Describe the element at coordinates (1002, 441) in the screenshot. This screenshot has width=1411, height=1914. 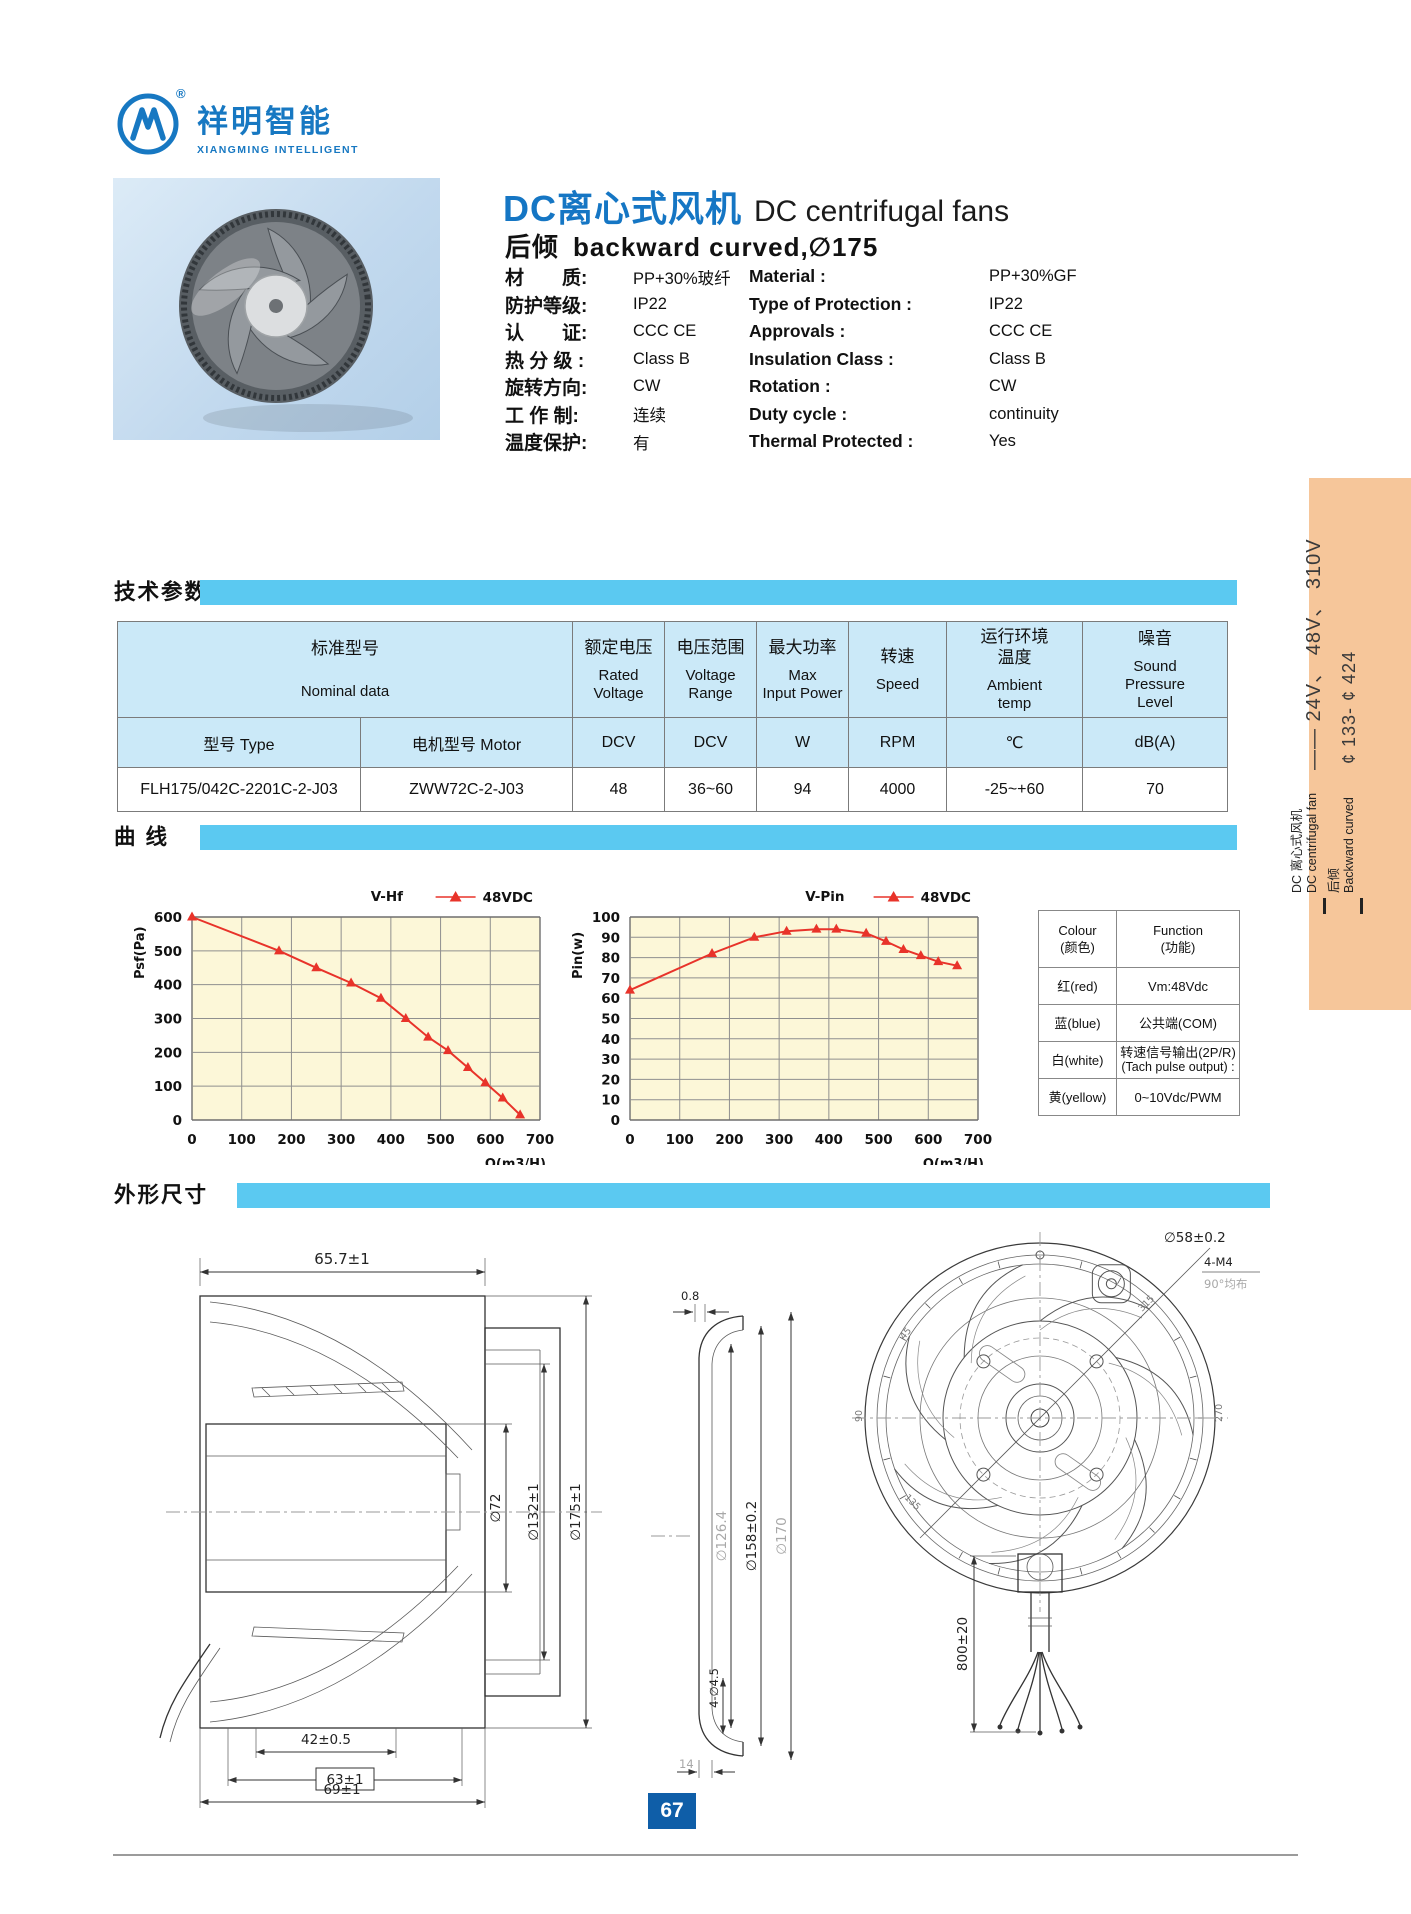
I see `spec-value-en: Yes` at that location.